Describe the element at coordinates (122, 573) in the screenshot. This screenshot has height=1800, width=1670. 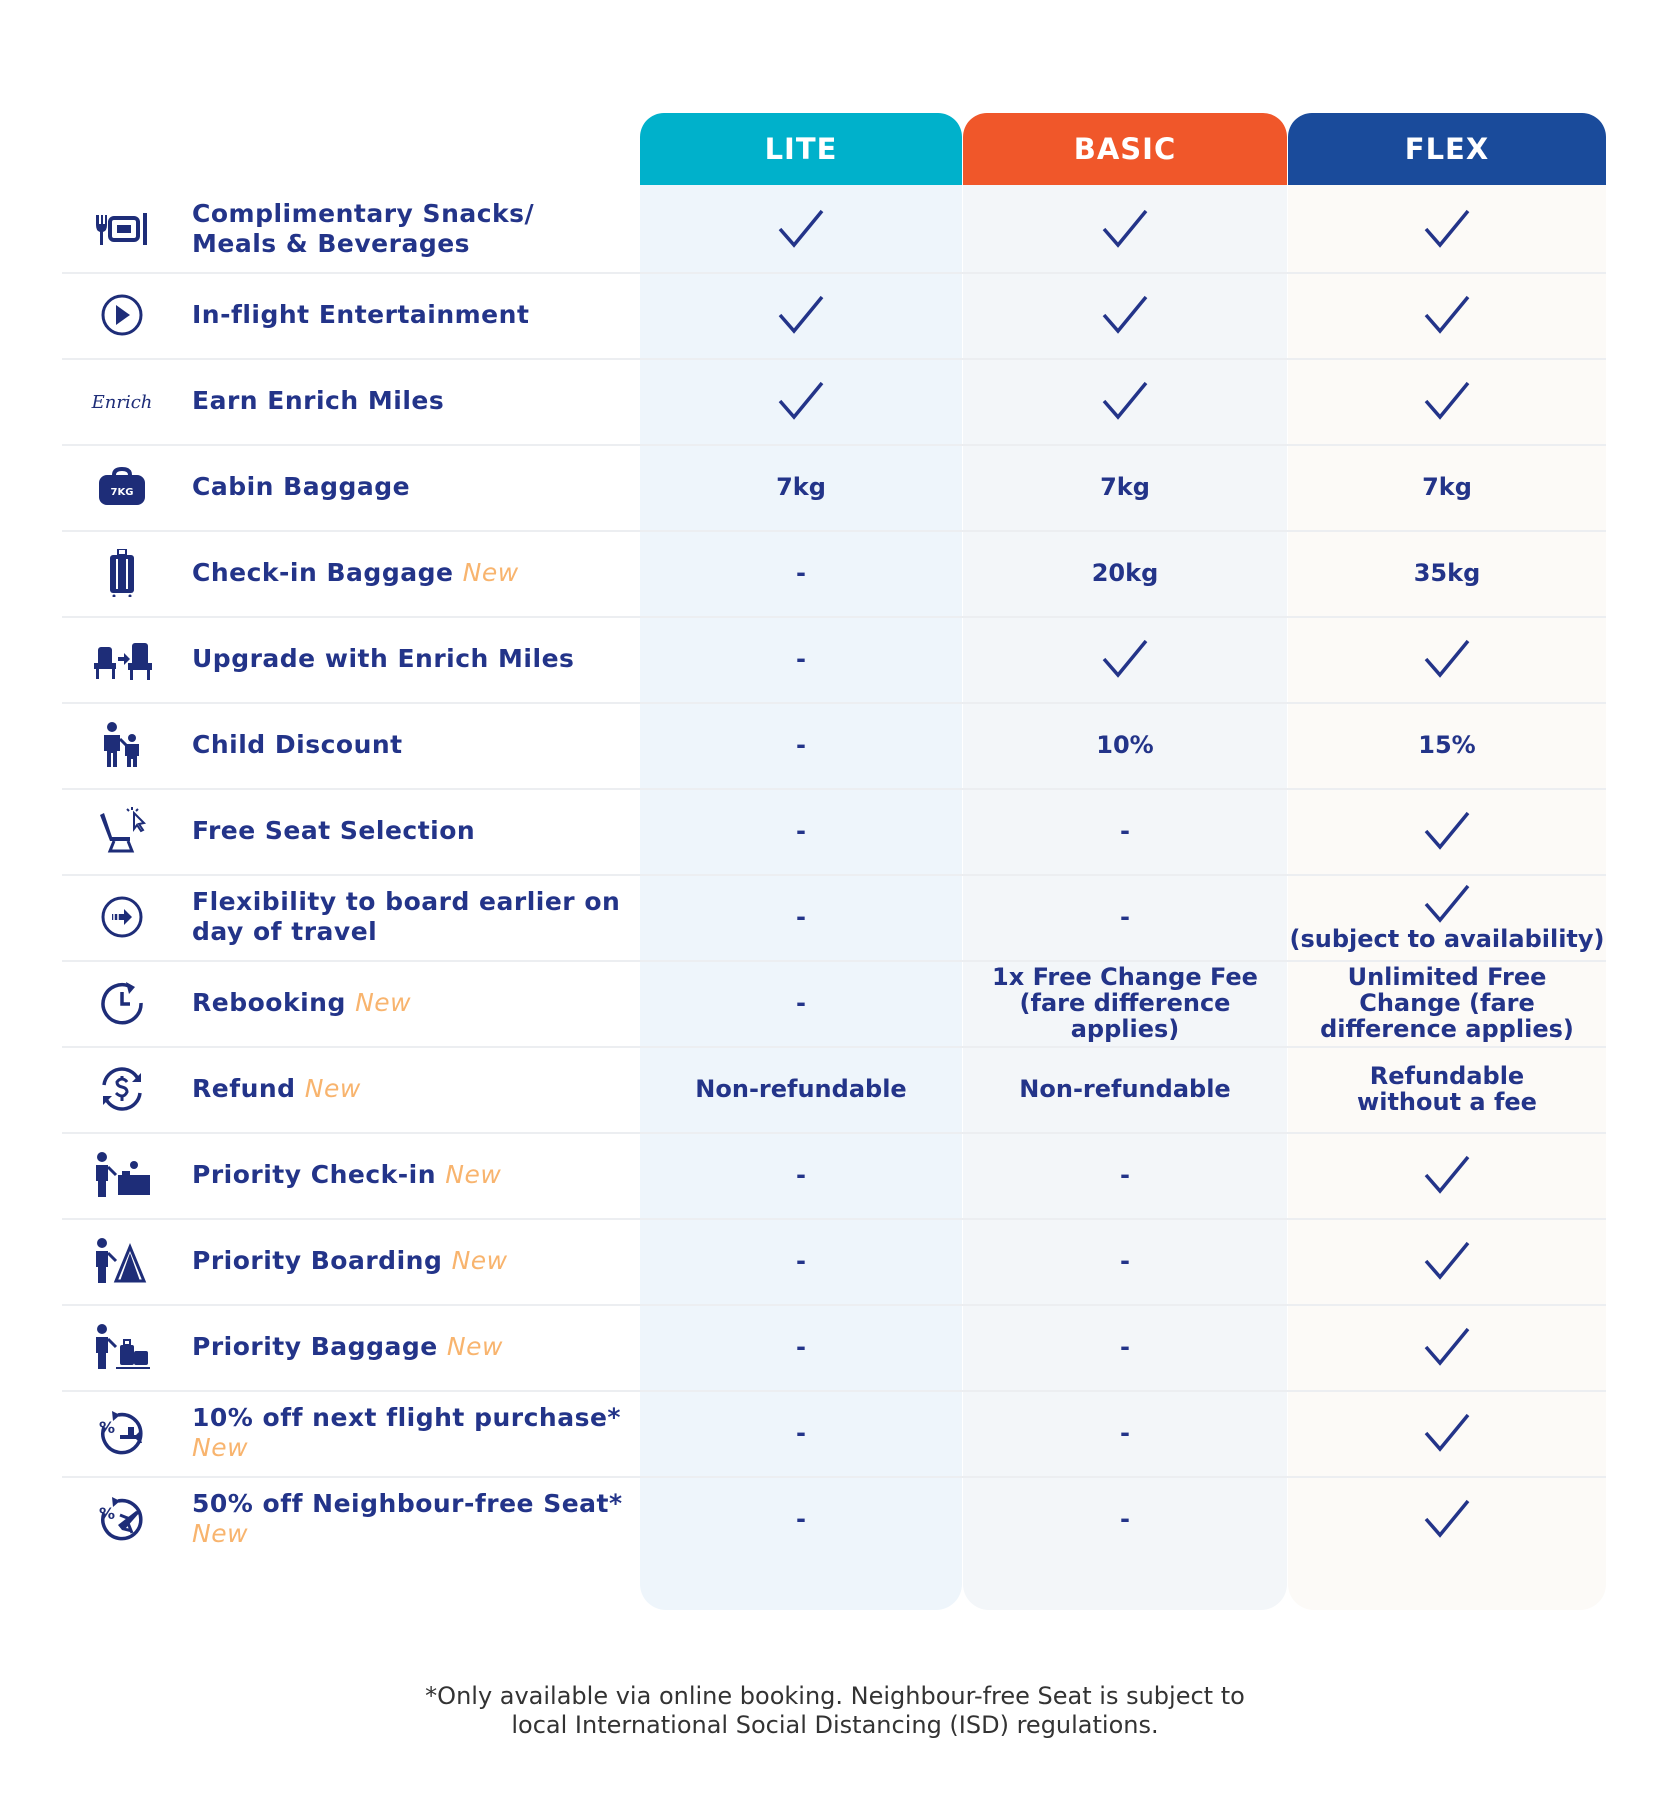
I see `suitcase-icon` at that location.